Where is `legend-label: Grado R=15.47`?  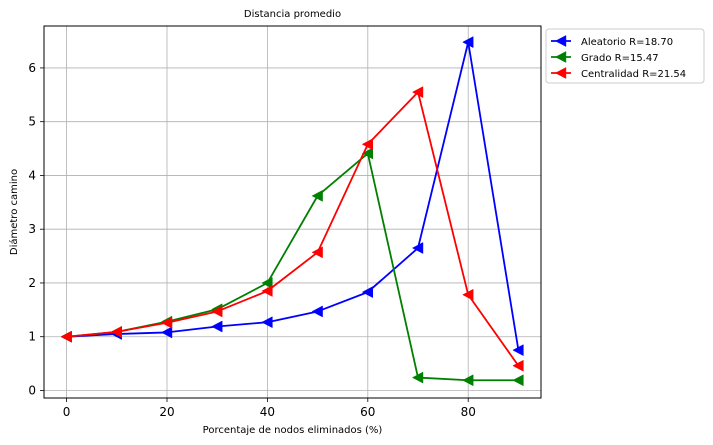 legend-label: Grado R=15.47 is located at coordinates (620, 58).